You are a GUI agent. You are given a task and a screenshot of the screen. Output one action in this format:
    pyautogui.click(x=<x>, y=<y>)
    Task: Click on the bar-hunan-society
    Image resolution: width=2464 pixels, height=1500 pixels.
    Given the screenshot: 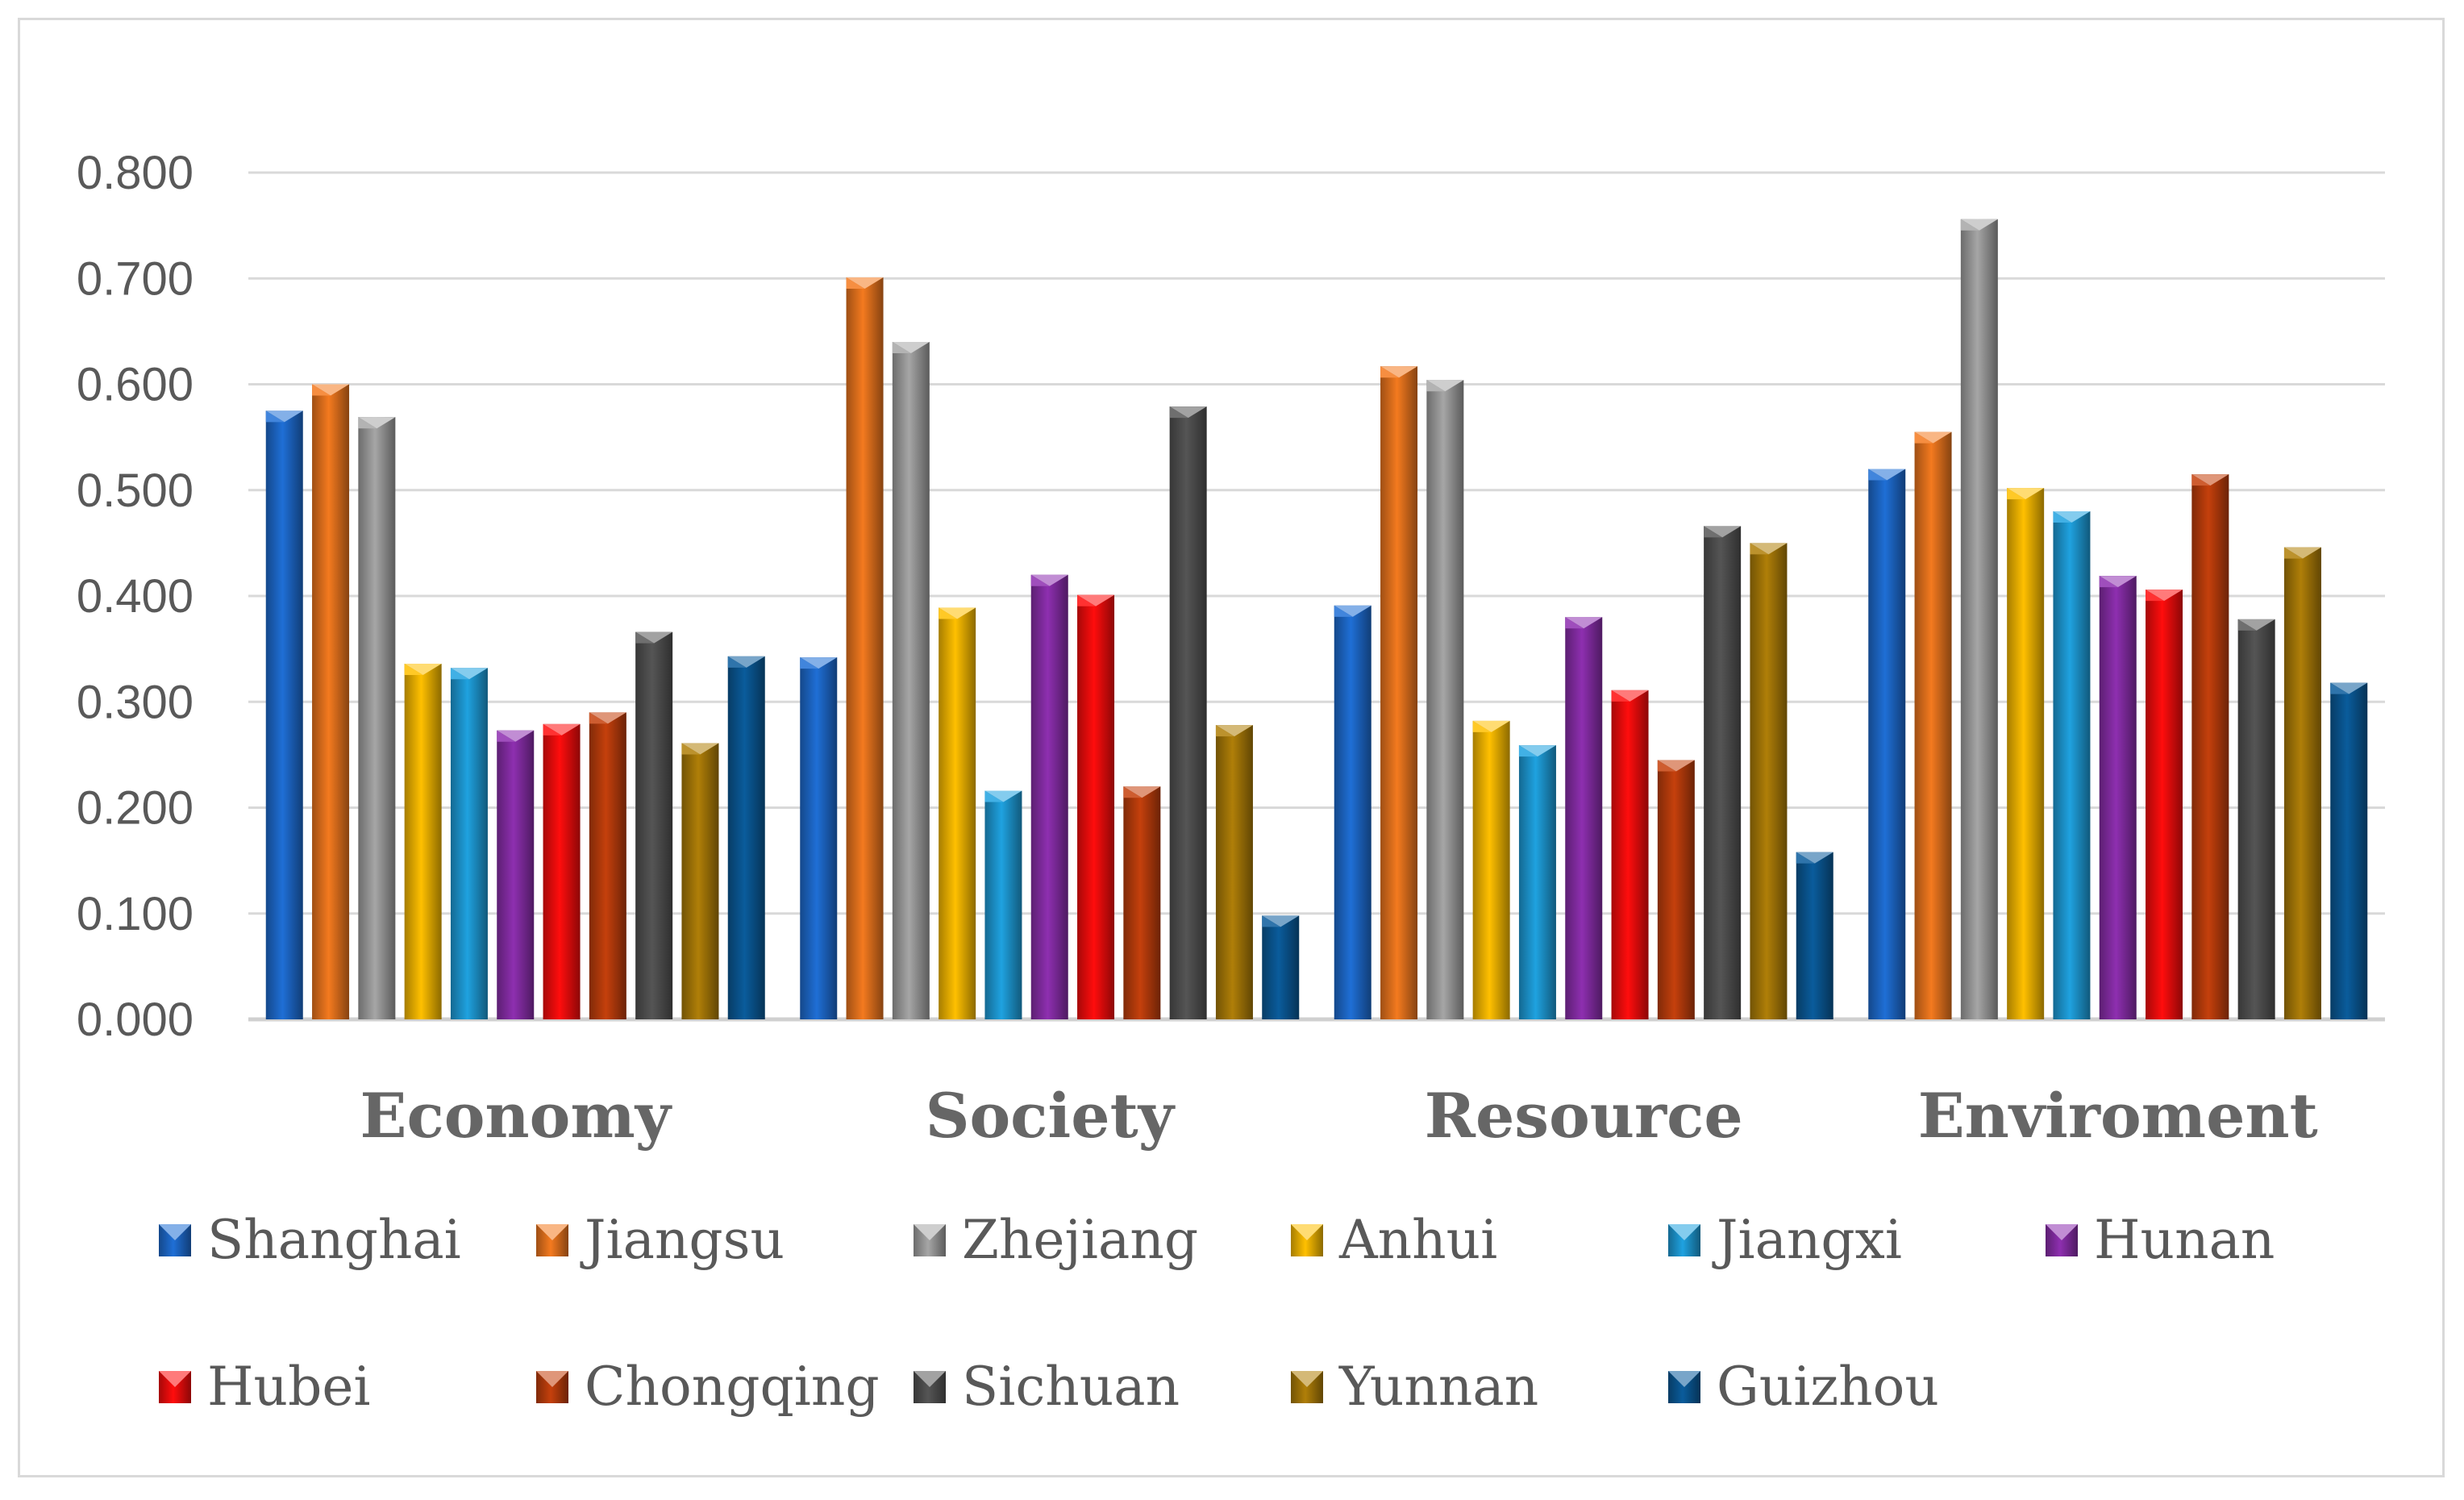 What is the action you would take?
    pyautogui.click(x=1049, y=796)
    